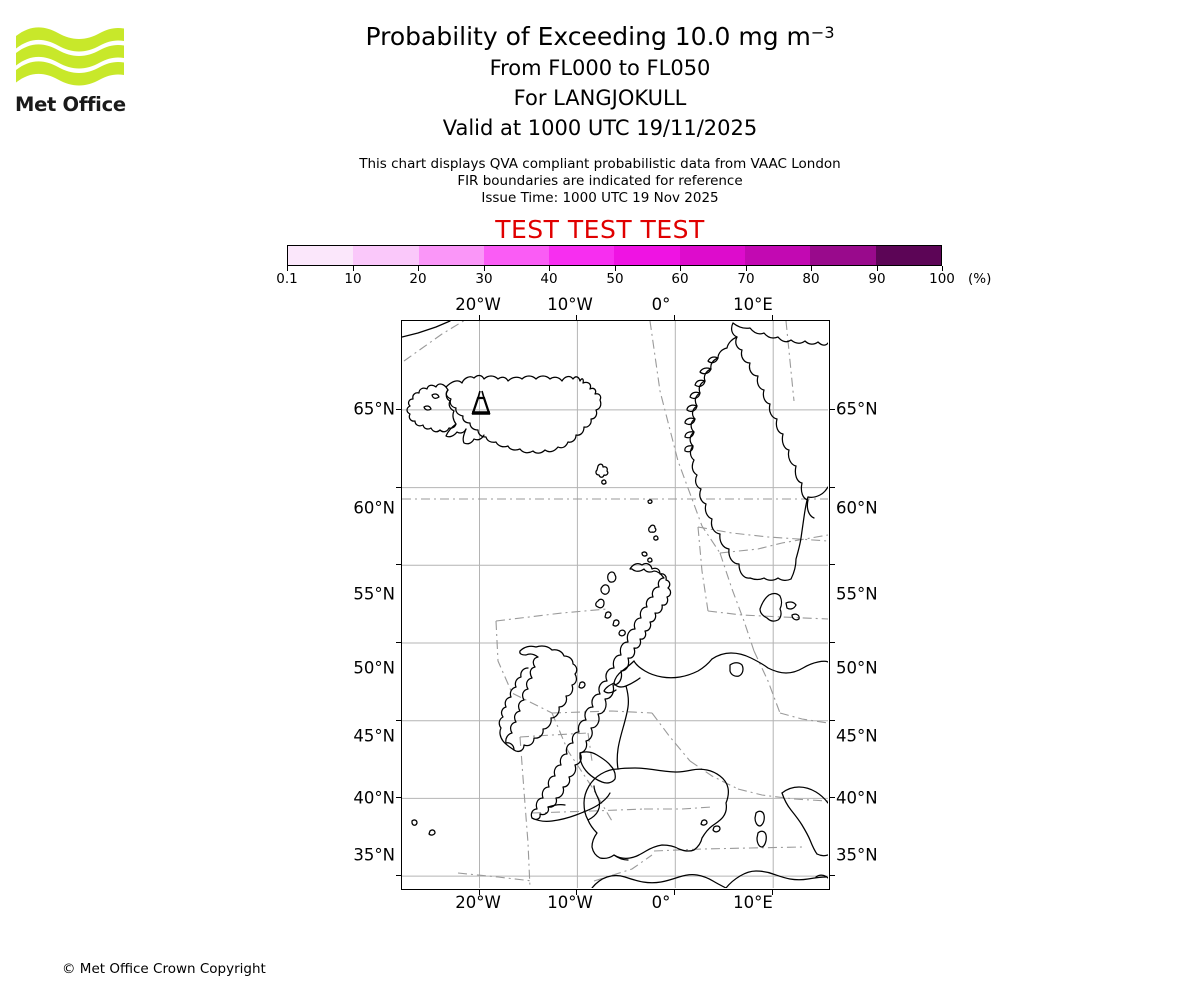 This screenshot has width=1200, height=1000. I want to click on probability-colorbar: 0.1 10 20 30 40 50 60 70 80 90 100, so click(615, 266).